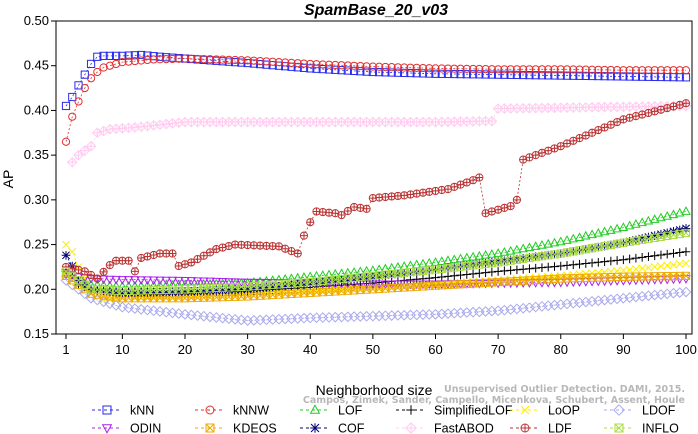 This screenshot has width=698, height=434. Describe the element at coordinates (445, 428) in the screenshot. I see `legend-item-fastabod: FastABOD` at that location.